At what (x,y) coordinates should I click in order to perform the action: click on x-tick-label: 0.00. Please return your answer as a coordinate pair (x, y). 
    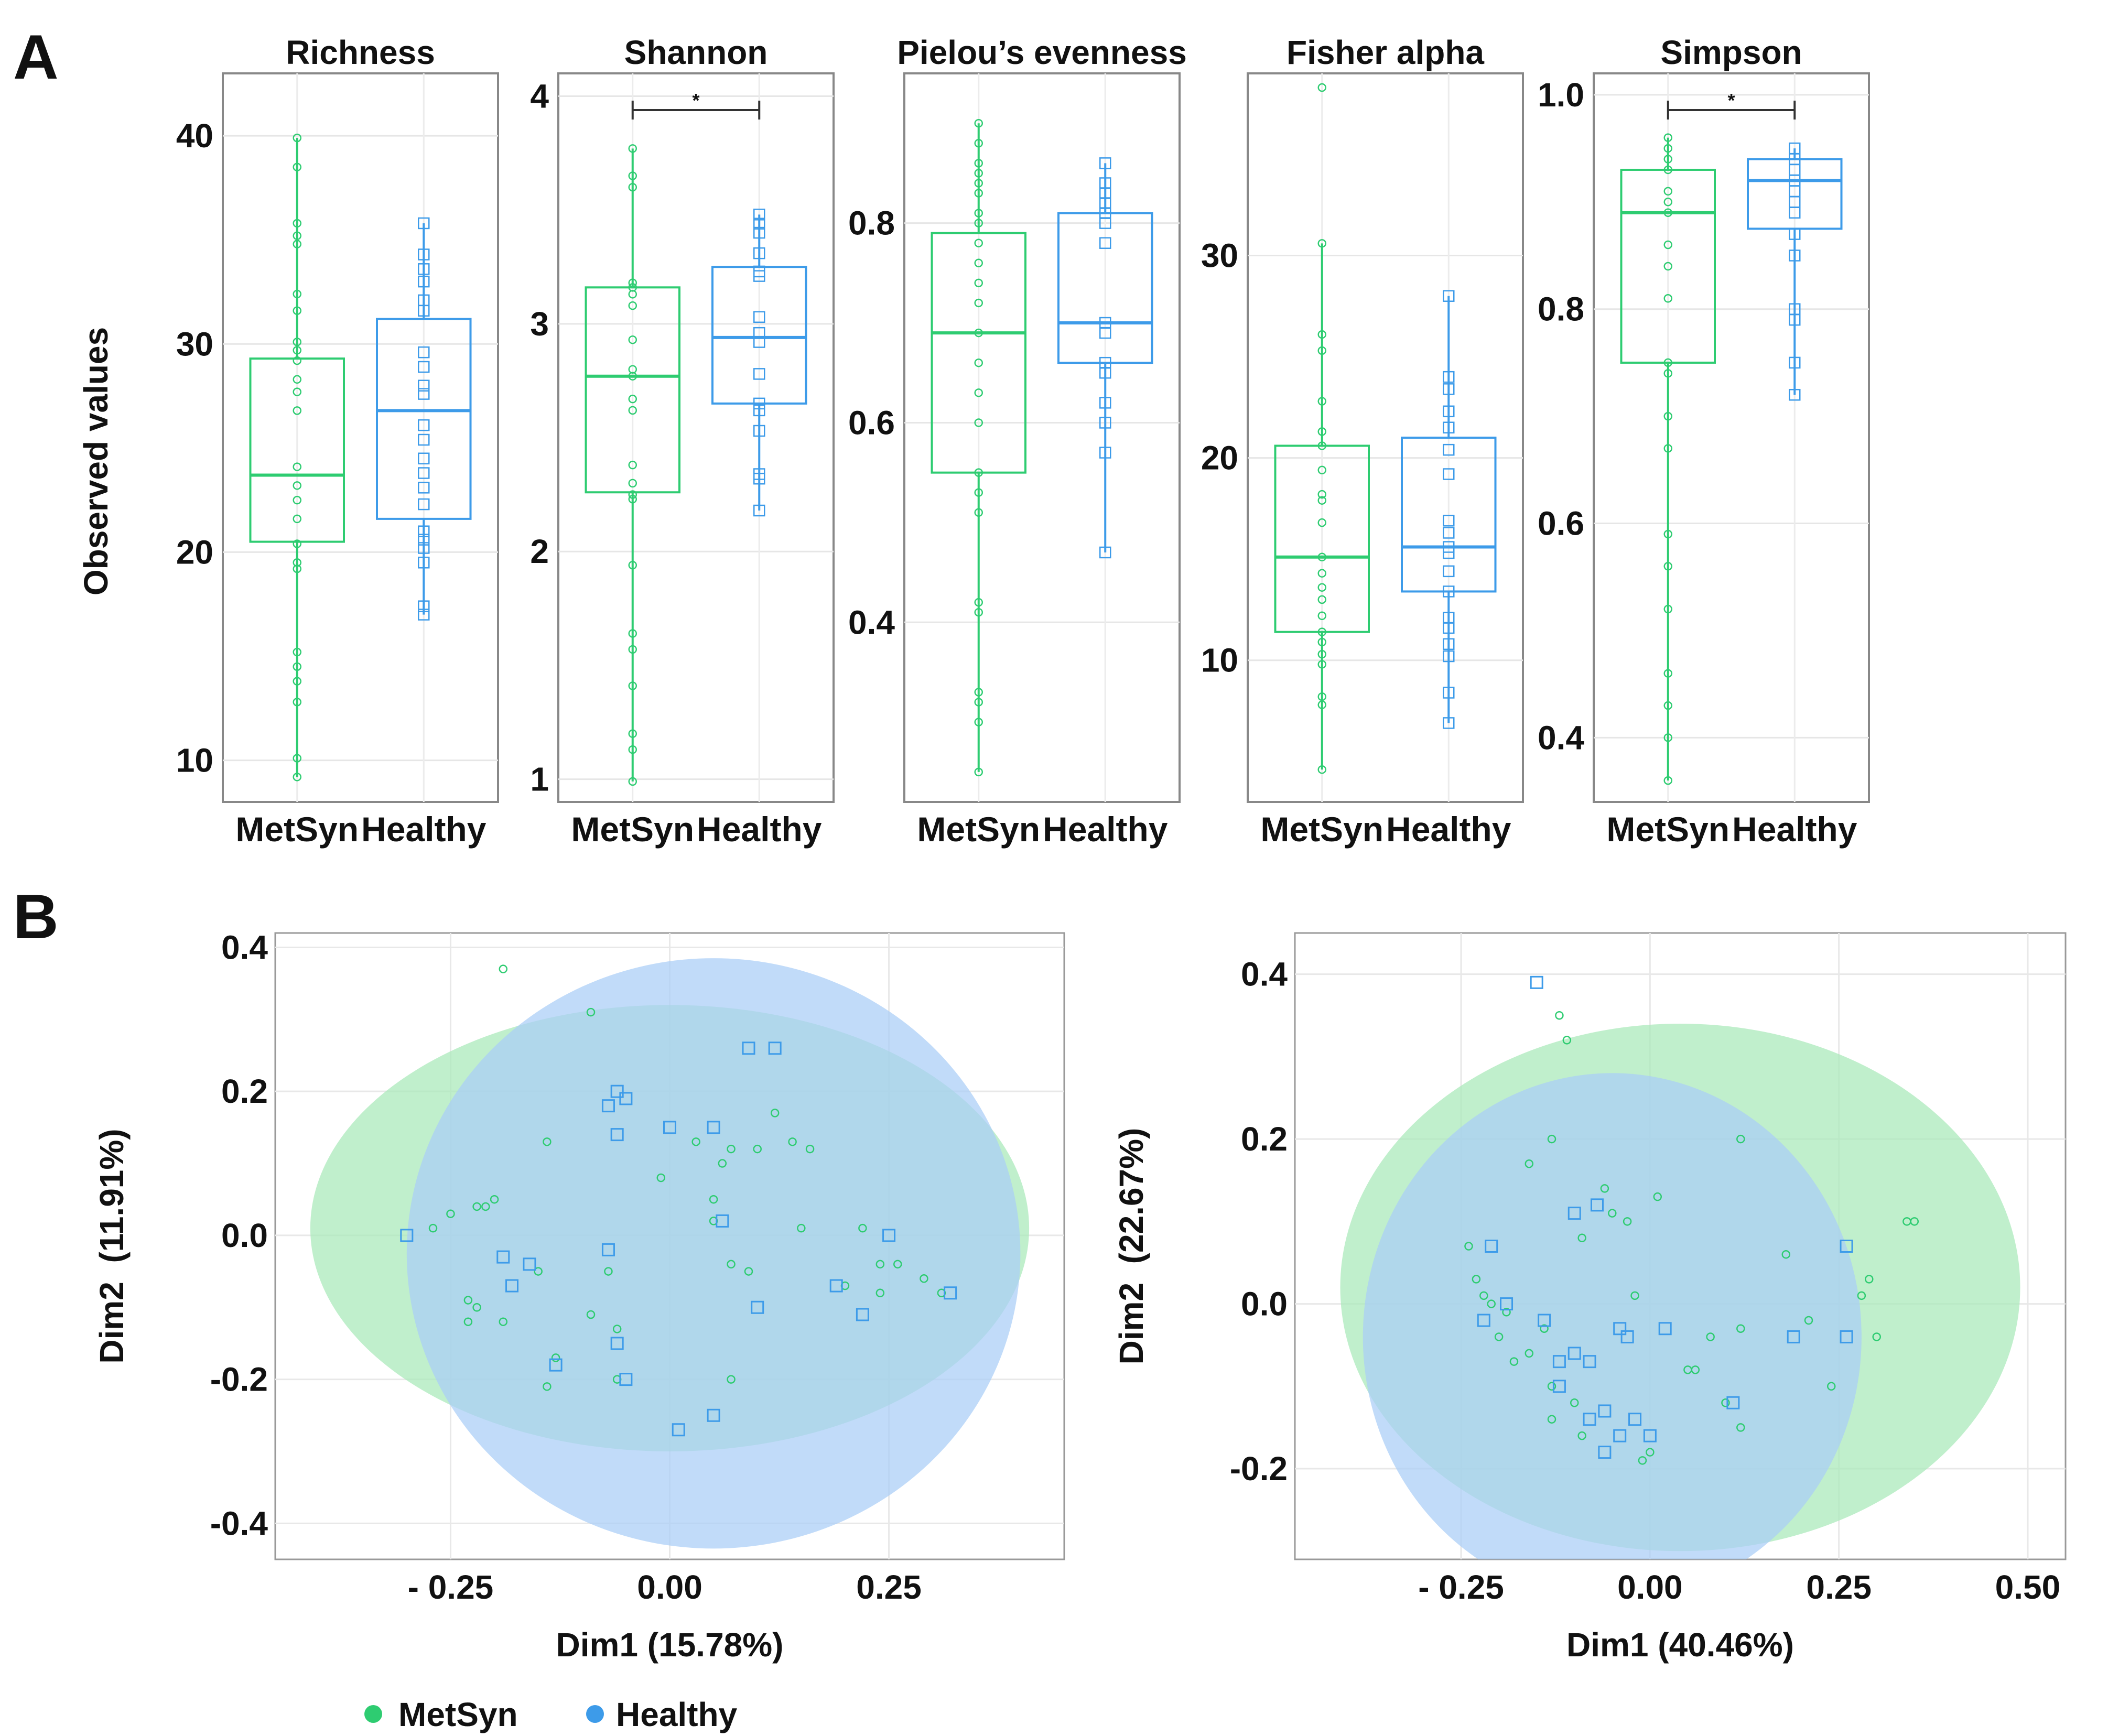
    Looking at the image, I should click on (669, 1587).